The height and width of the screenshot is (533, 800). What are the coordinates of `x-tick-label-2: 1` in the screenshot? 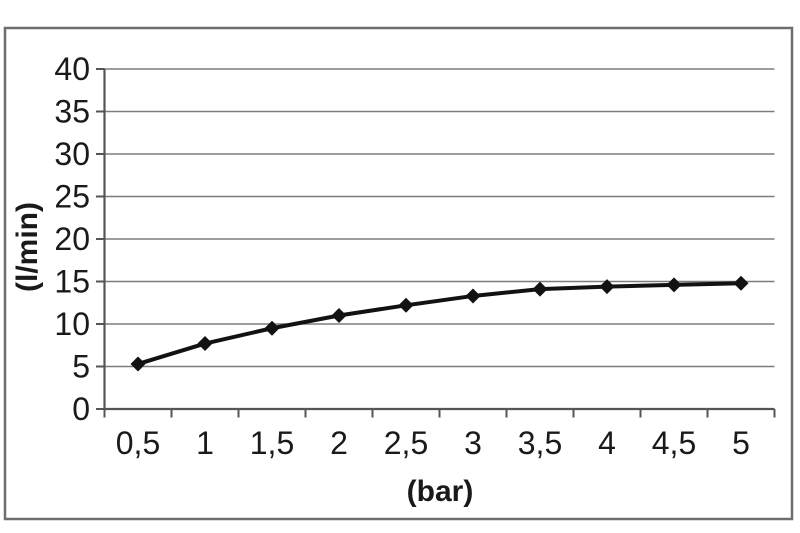 It's located at (205, 443).